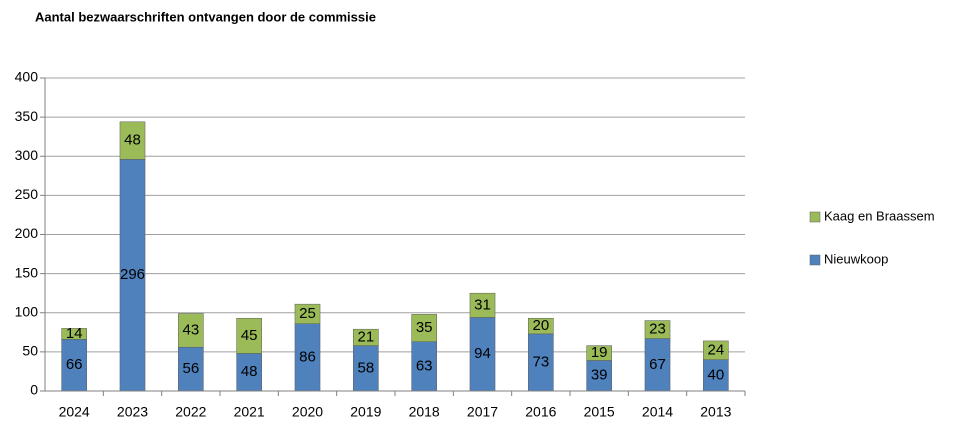 The image size is (960, 425). I want to click on y-tick-label: 200, so click(27, 233).